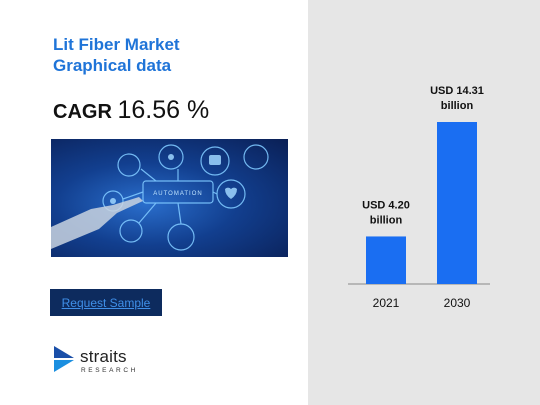 The width and height of the screenshot is (540, 405). What do you see at coordinates (386, 220) in the screenshot?
I see `data-label-2021-line2: billion` at bounding box center [386, 220].